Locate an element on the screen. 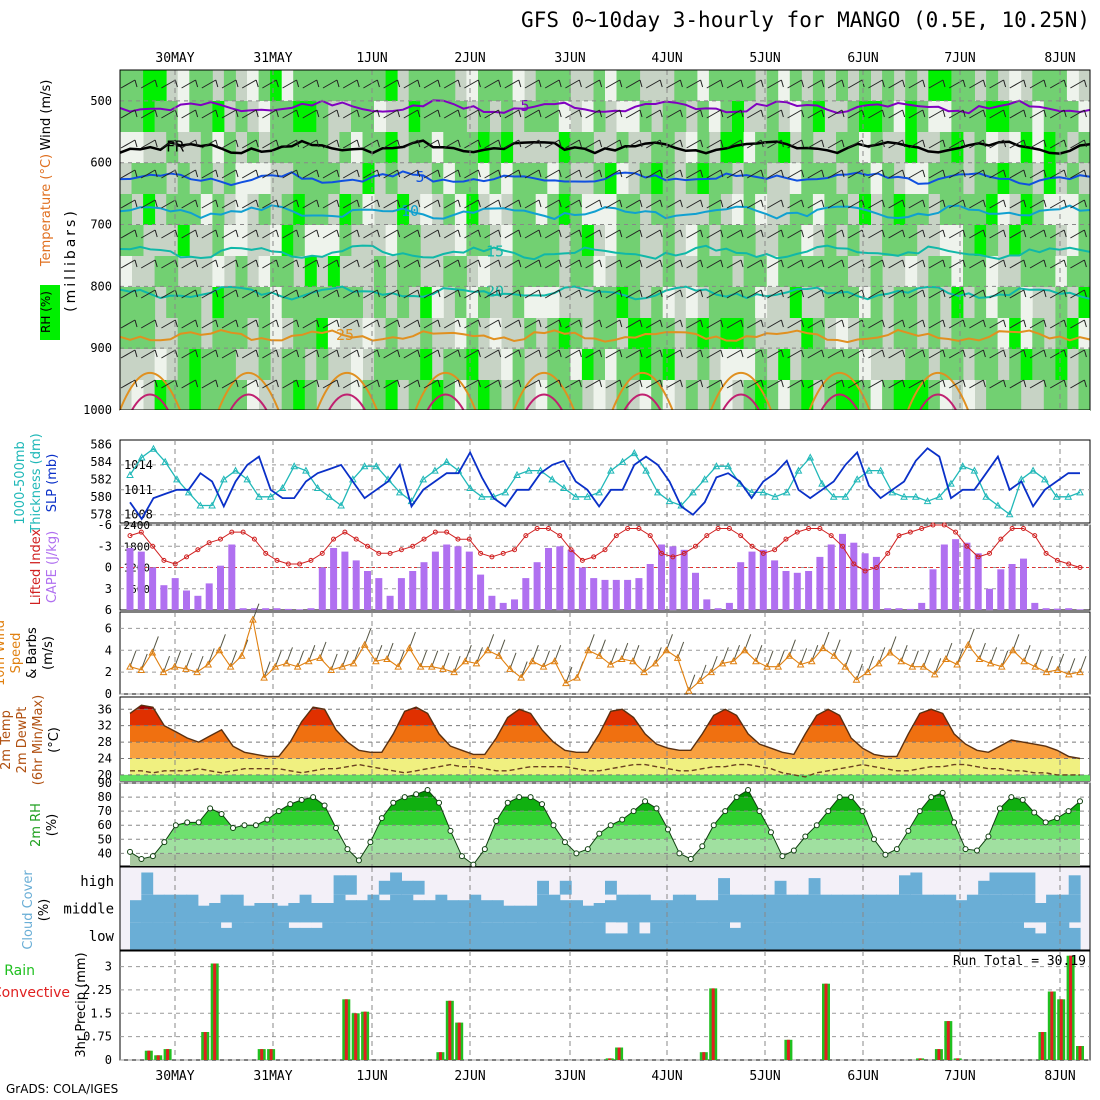 The height and width of the screenshot is (1100, 1100). thickness-tick: 584 is located at coordinates (101, 462).